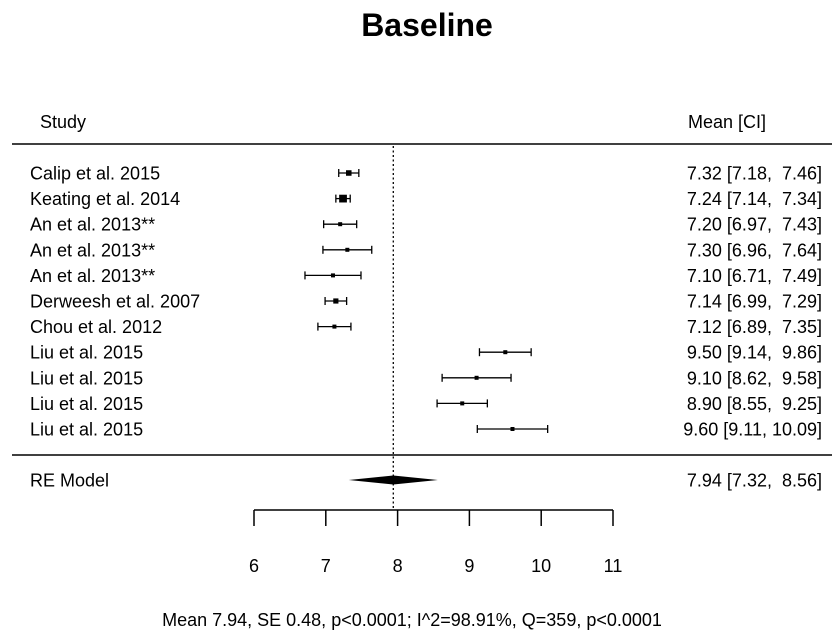  Describe the element at coordinates (754, 276) in the screenshot. I see `ci-text: 7.10 [6.71, 7.49]` at that location.